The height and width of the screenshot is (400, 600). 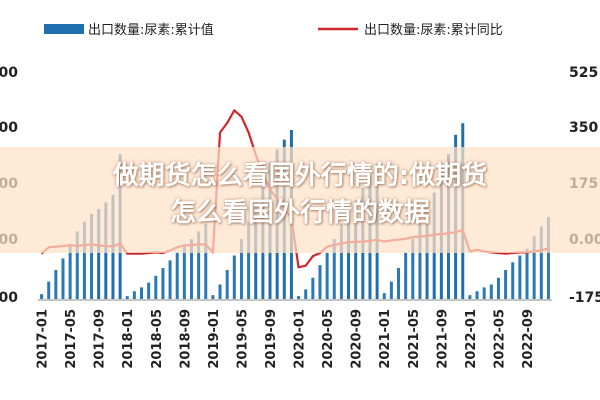 What do you see at coordinates (151, 30) in the screenshot?
I see `legend-label-bar: 出口数量:尿素:累计值` at bounding box center [151, 30].